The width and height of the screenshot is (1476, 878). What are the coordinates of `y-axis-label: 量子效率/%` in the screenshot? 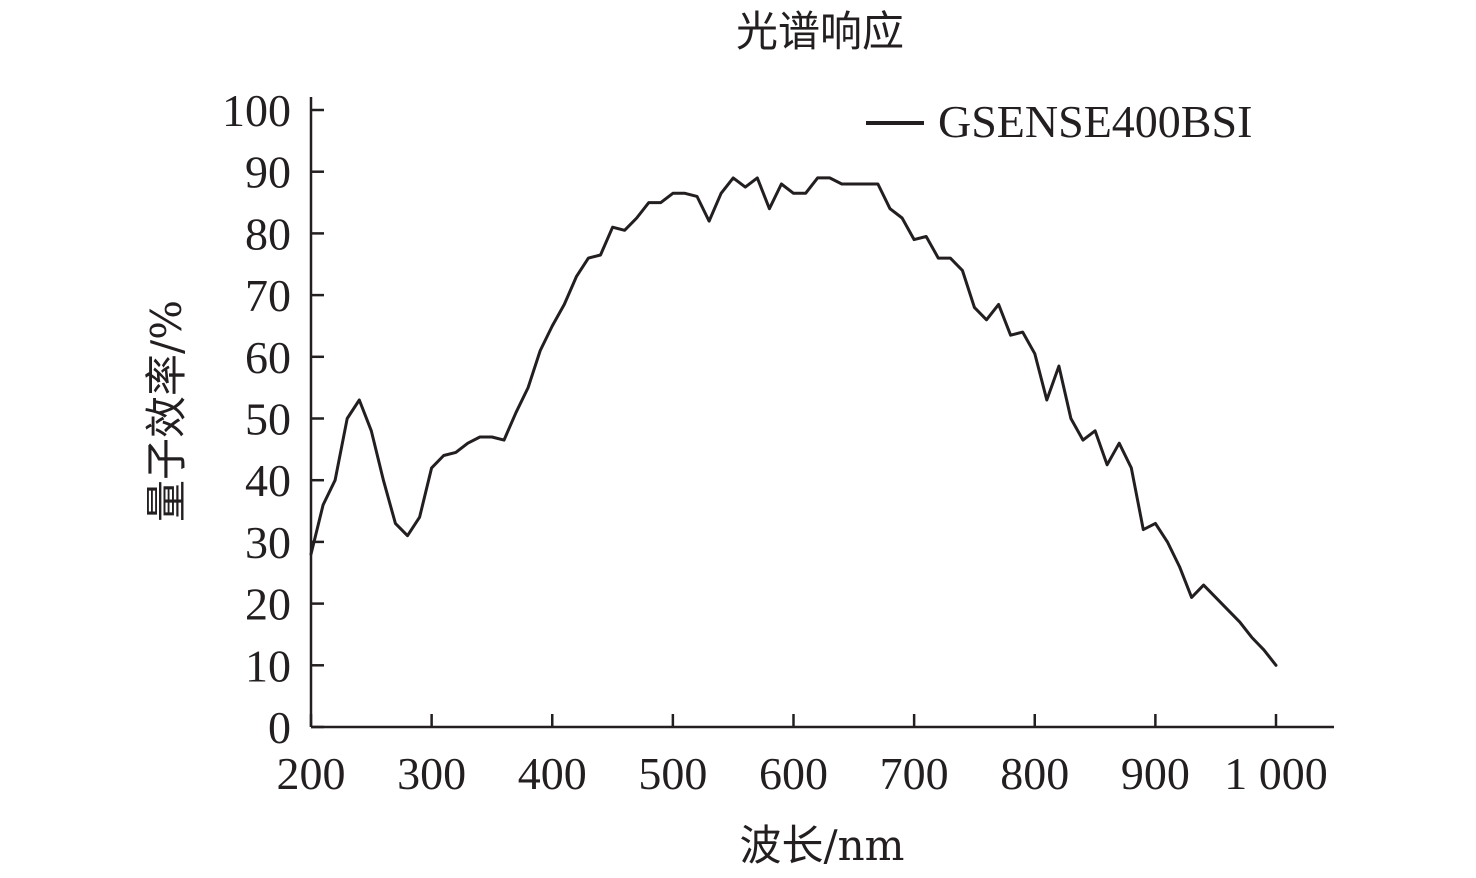 It's located at (166, 411).